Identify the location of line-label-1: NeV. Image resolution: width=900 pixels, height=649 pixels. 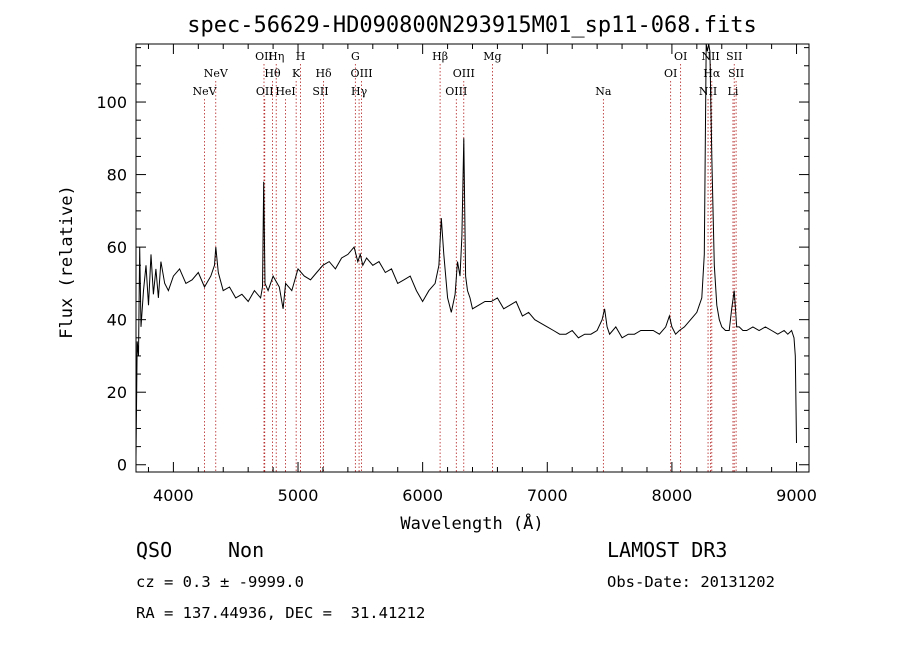
(216, 73).